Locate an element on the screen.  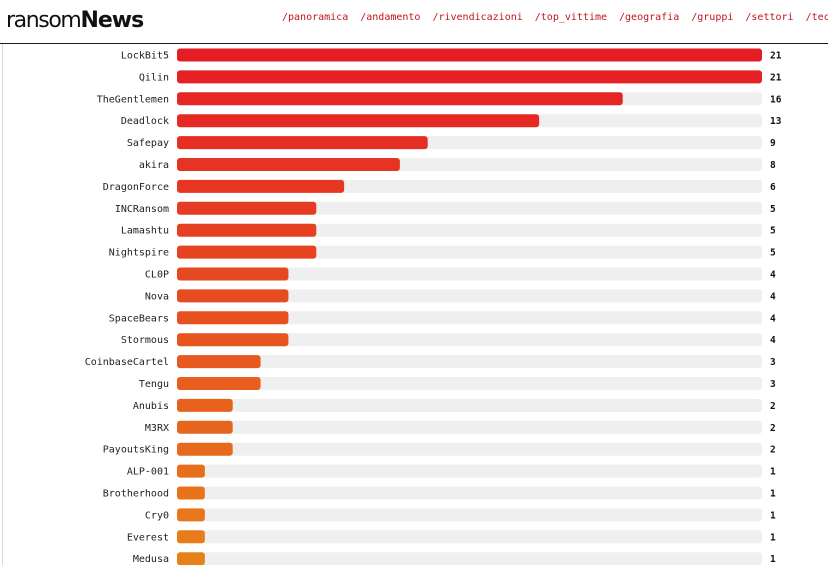
bar-row-tengu: Tengu 3 is located at coordinates (457, 383).